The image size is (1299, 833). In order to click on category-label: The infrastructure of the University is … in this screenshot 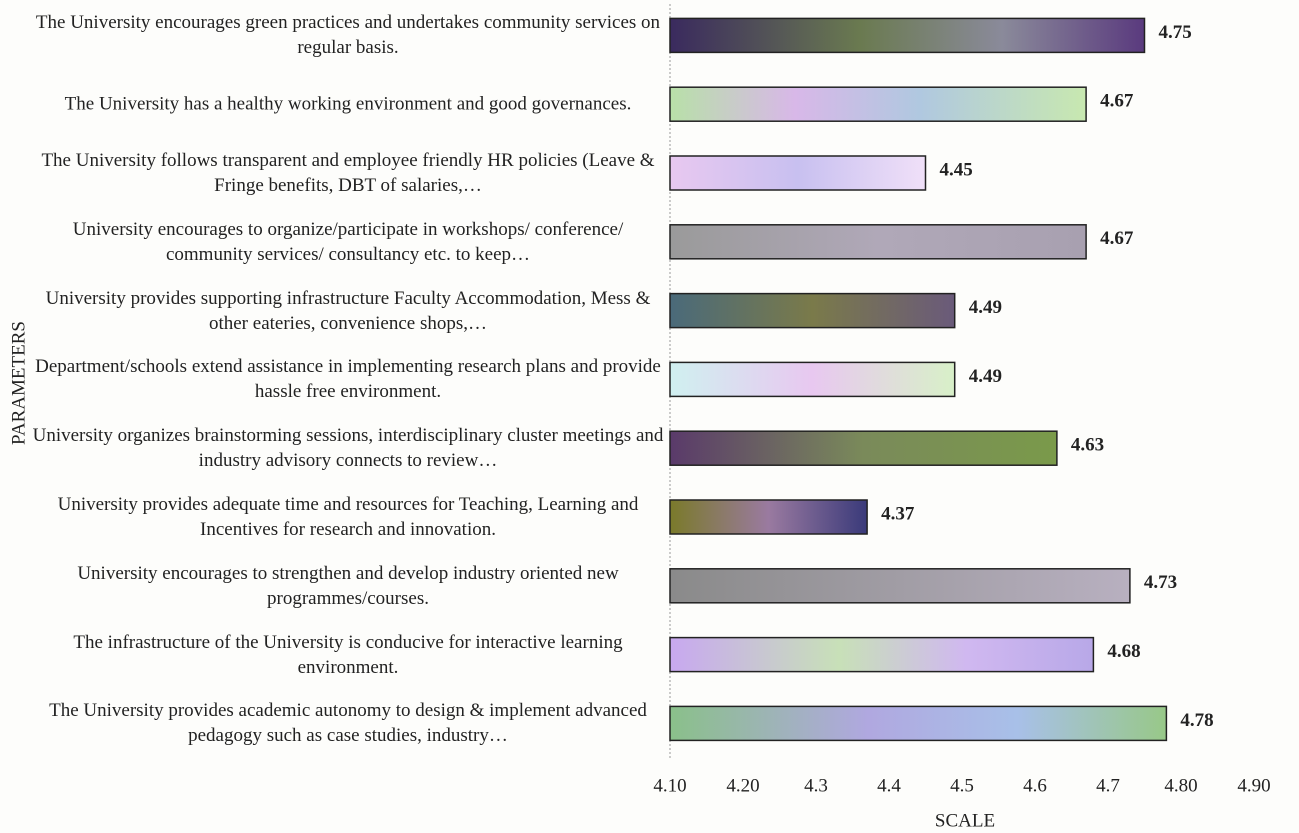, I will do `click(348, 654)`.